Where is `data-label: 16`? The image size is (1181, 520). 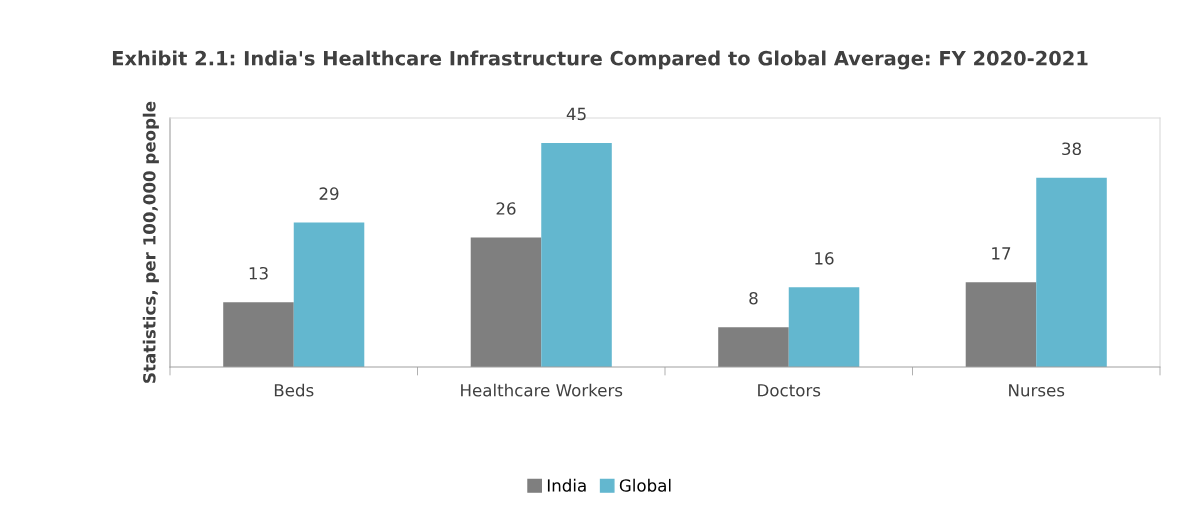
data-label: 16 is located at coordinates (824, 258).